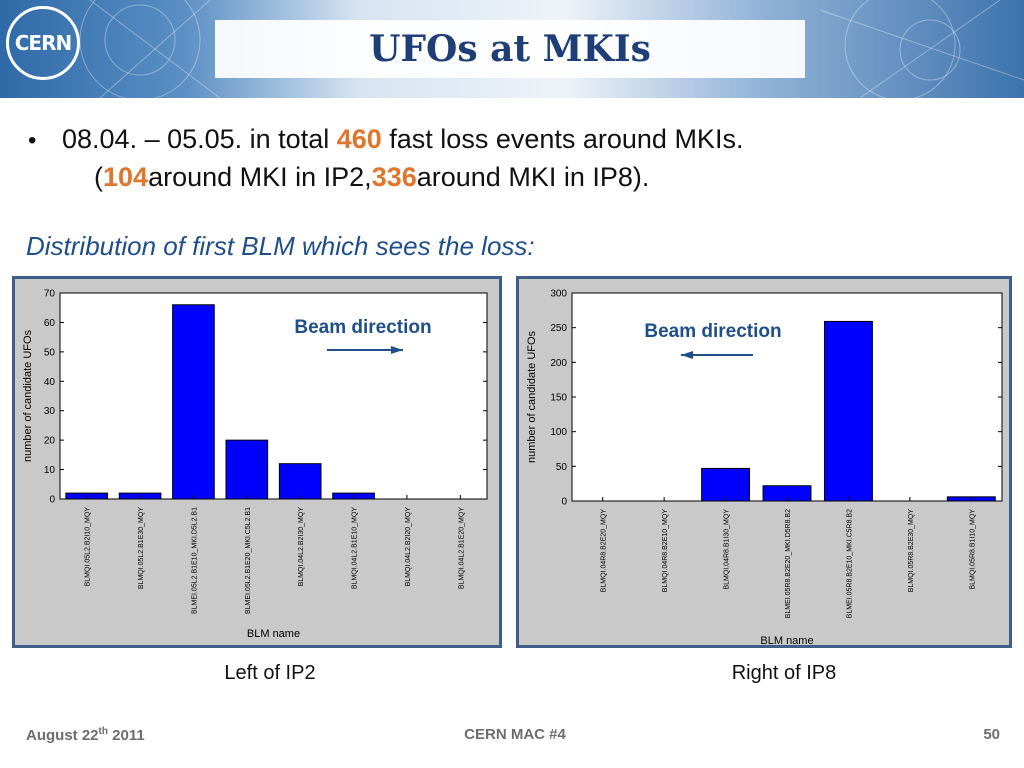 This screenshot has height=768, width=1024. I want to click on x-tick-label: BLMEI.05R8.B2E20_MKI.D5R8.B2, so click(788, 563).